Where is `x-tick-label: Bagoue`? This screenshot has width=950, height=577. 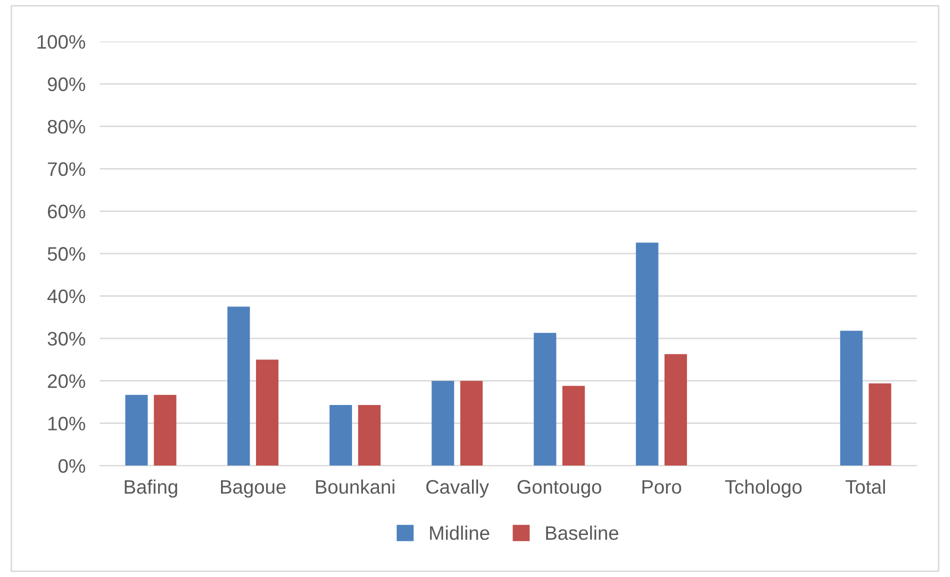
x-tick-label: Bagoue is located at coordinates (253, 489).